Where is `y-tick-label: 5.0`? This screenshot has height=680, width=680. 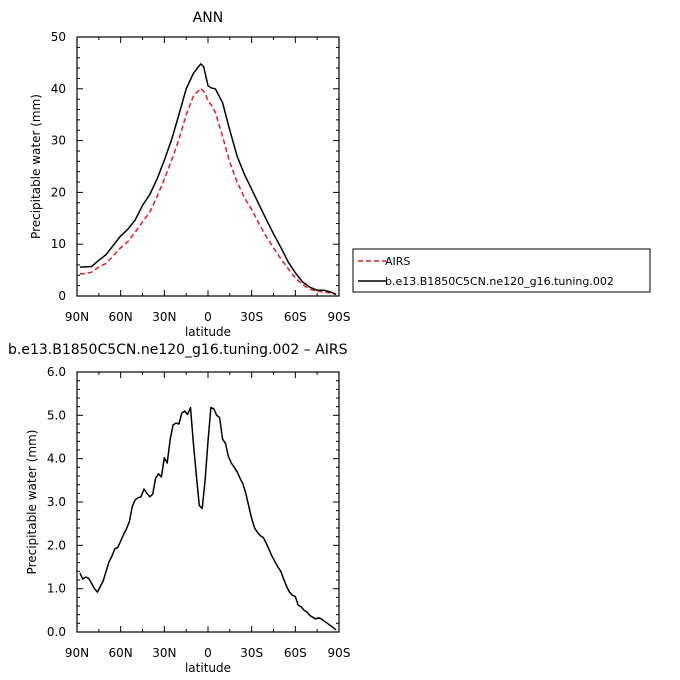
y-tick-label: 5.0 is located at coordinates (56, 415).